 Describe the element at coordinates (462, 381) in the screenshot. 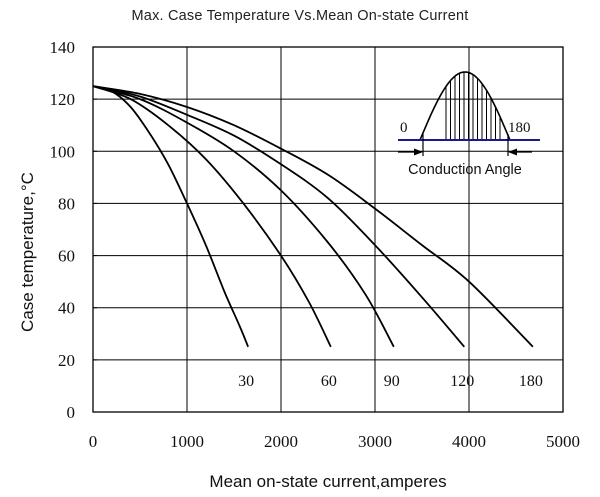

I see `series-label-120: 120` at that location.